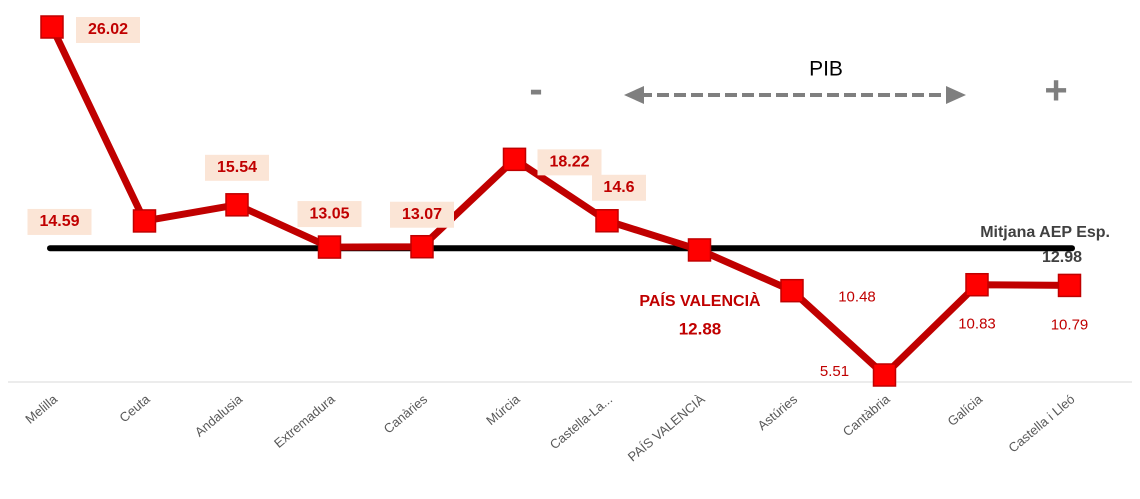 The width and height of the screenshot is (1140, 499). What do you see at coordinates (834, 371) in the screenshot?
I see `data-label: 5.51` at bounding box center [834, 371].